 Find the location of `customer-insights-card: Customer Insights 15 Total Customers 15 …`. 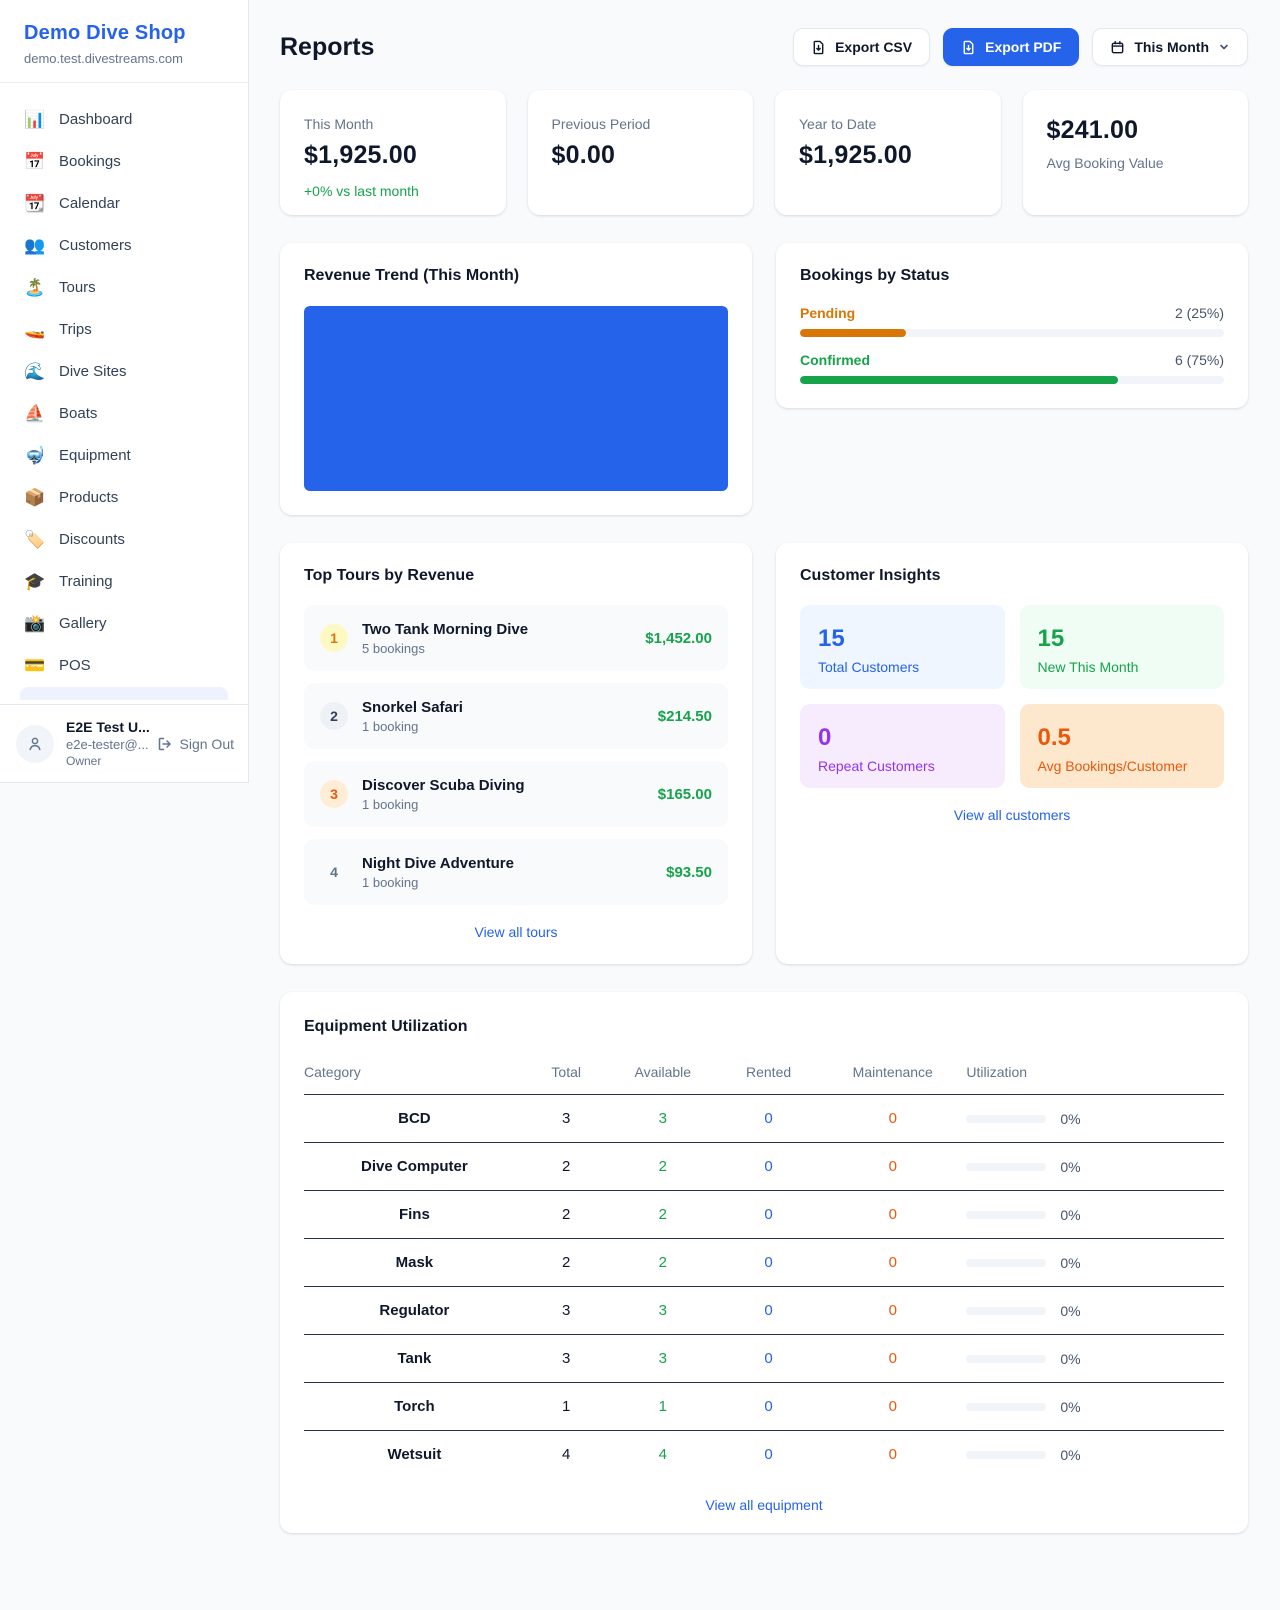

customer-insights-card: Customer Insights 15 Total Customers 15 … is located at coordinates (1012, 753).